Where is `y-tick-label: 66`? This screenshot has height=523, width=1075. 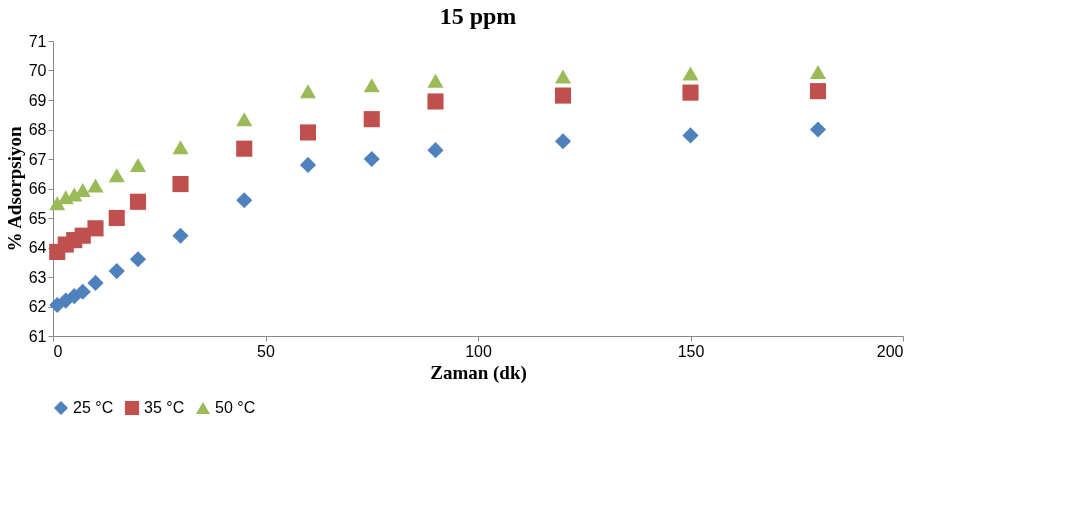
y-tick-label: 66 is located at coordinates (37, 188).